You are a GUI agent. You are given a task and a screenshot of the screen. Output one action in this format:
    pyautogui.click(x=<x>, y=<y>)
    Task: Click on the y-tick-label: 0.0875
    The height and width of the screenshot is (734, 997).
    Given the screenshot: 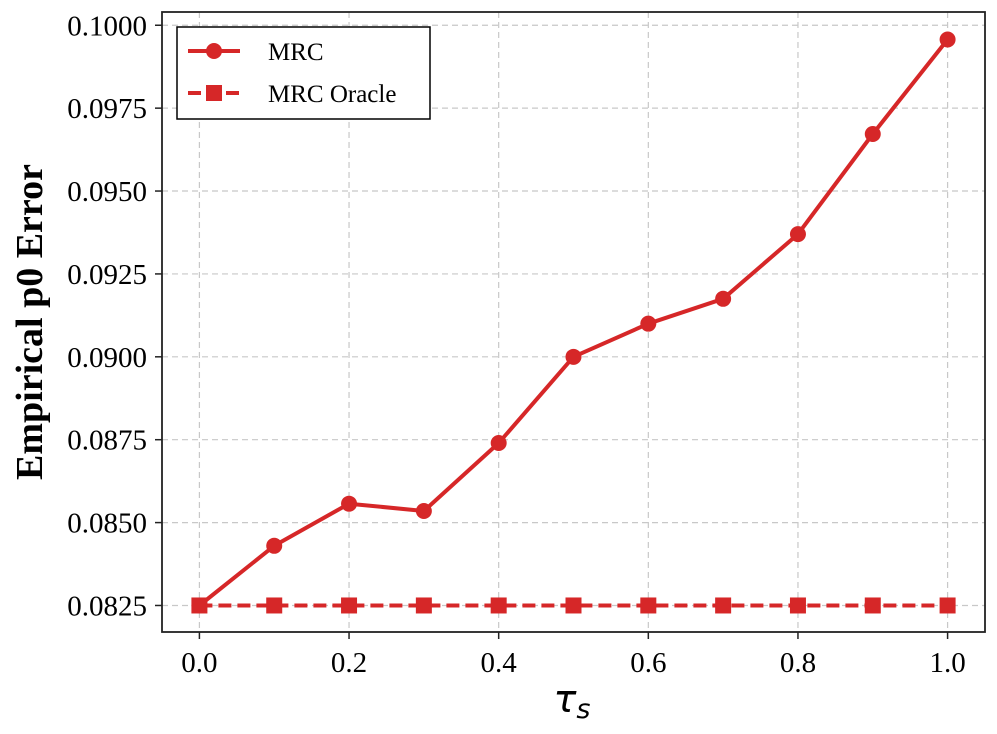 What is the action you would take?
    pyautogui.click(x=107, y=441)
    